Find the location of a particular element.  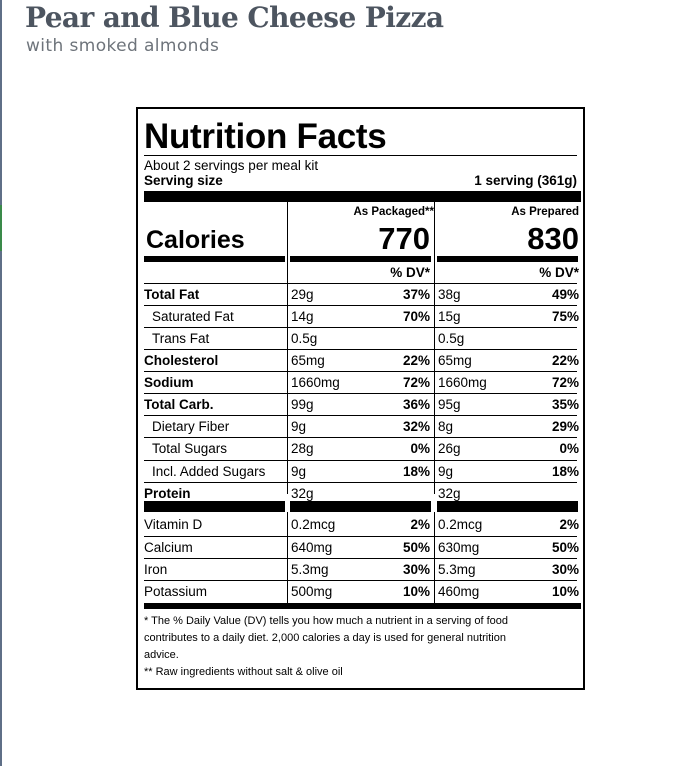

table-row: Trans Fat 0.5g 0.5g is located at coordinates (308, 338).